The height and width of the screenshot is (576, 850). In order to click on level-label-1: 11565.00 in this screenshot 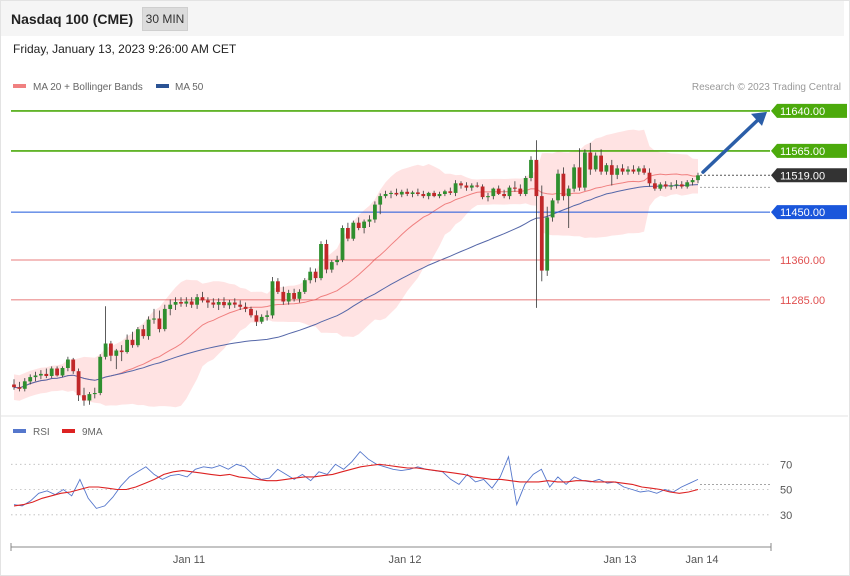, I will do `click(802, 152)`.